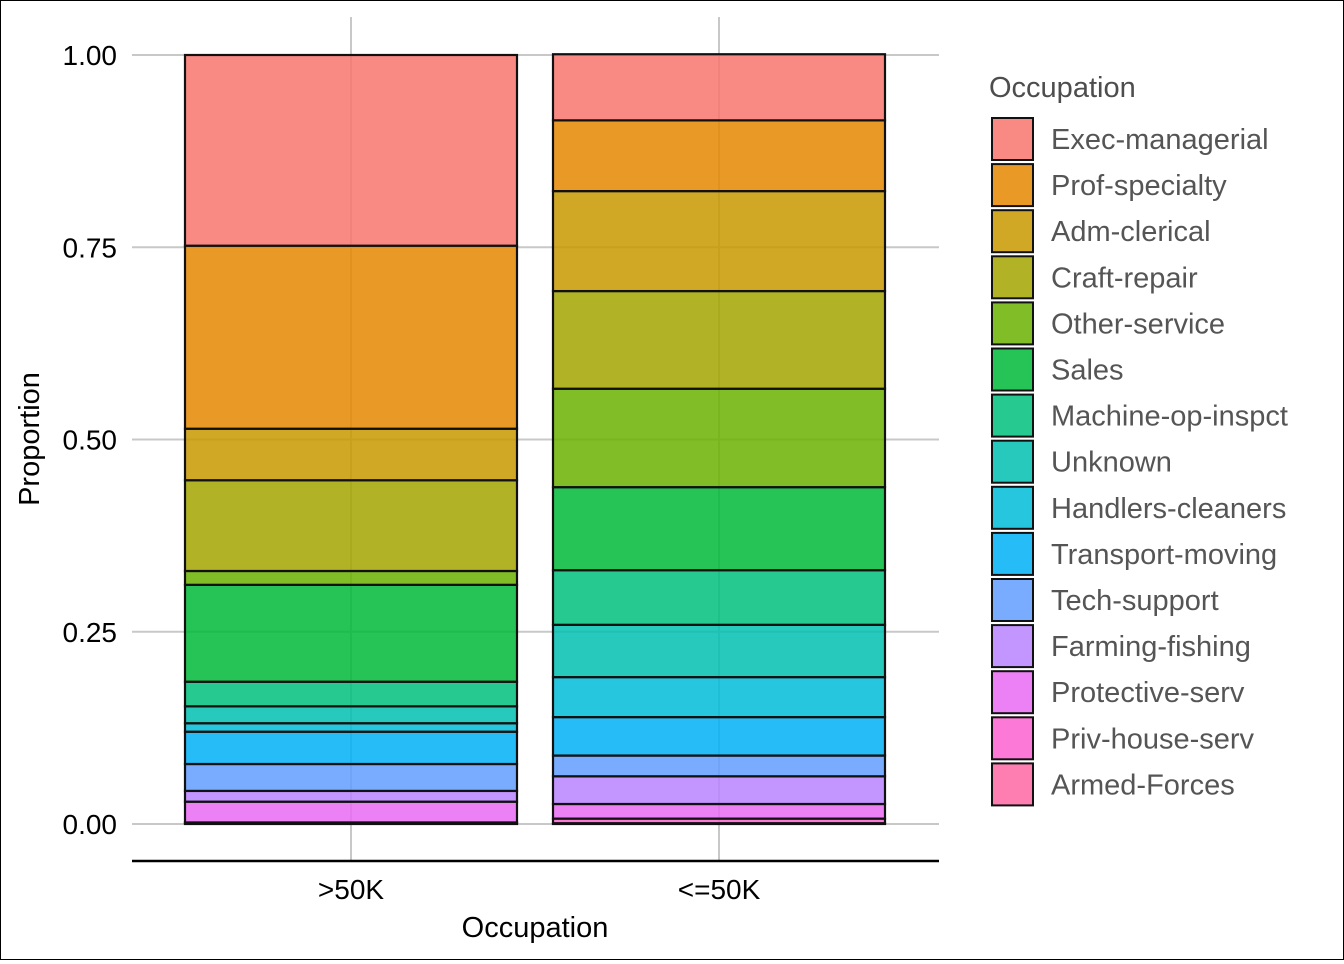 Image resolution: width=1344 pixels, height=964 pixels. Describe the element at coordinates (719, 529) in the screenshot. I see `bar-segment: Sales (<=50K): 0.108` at that location.